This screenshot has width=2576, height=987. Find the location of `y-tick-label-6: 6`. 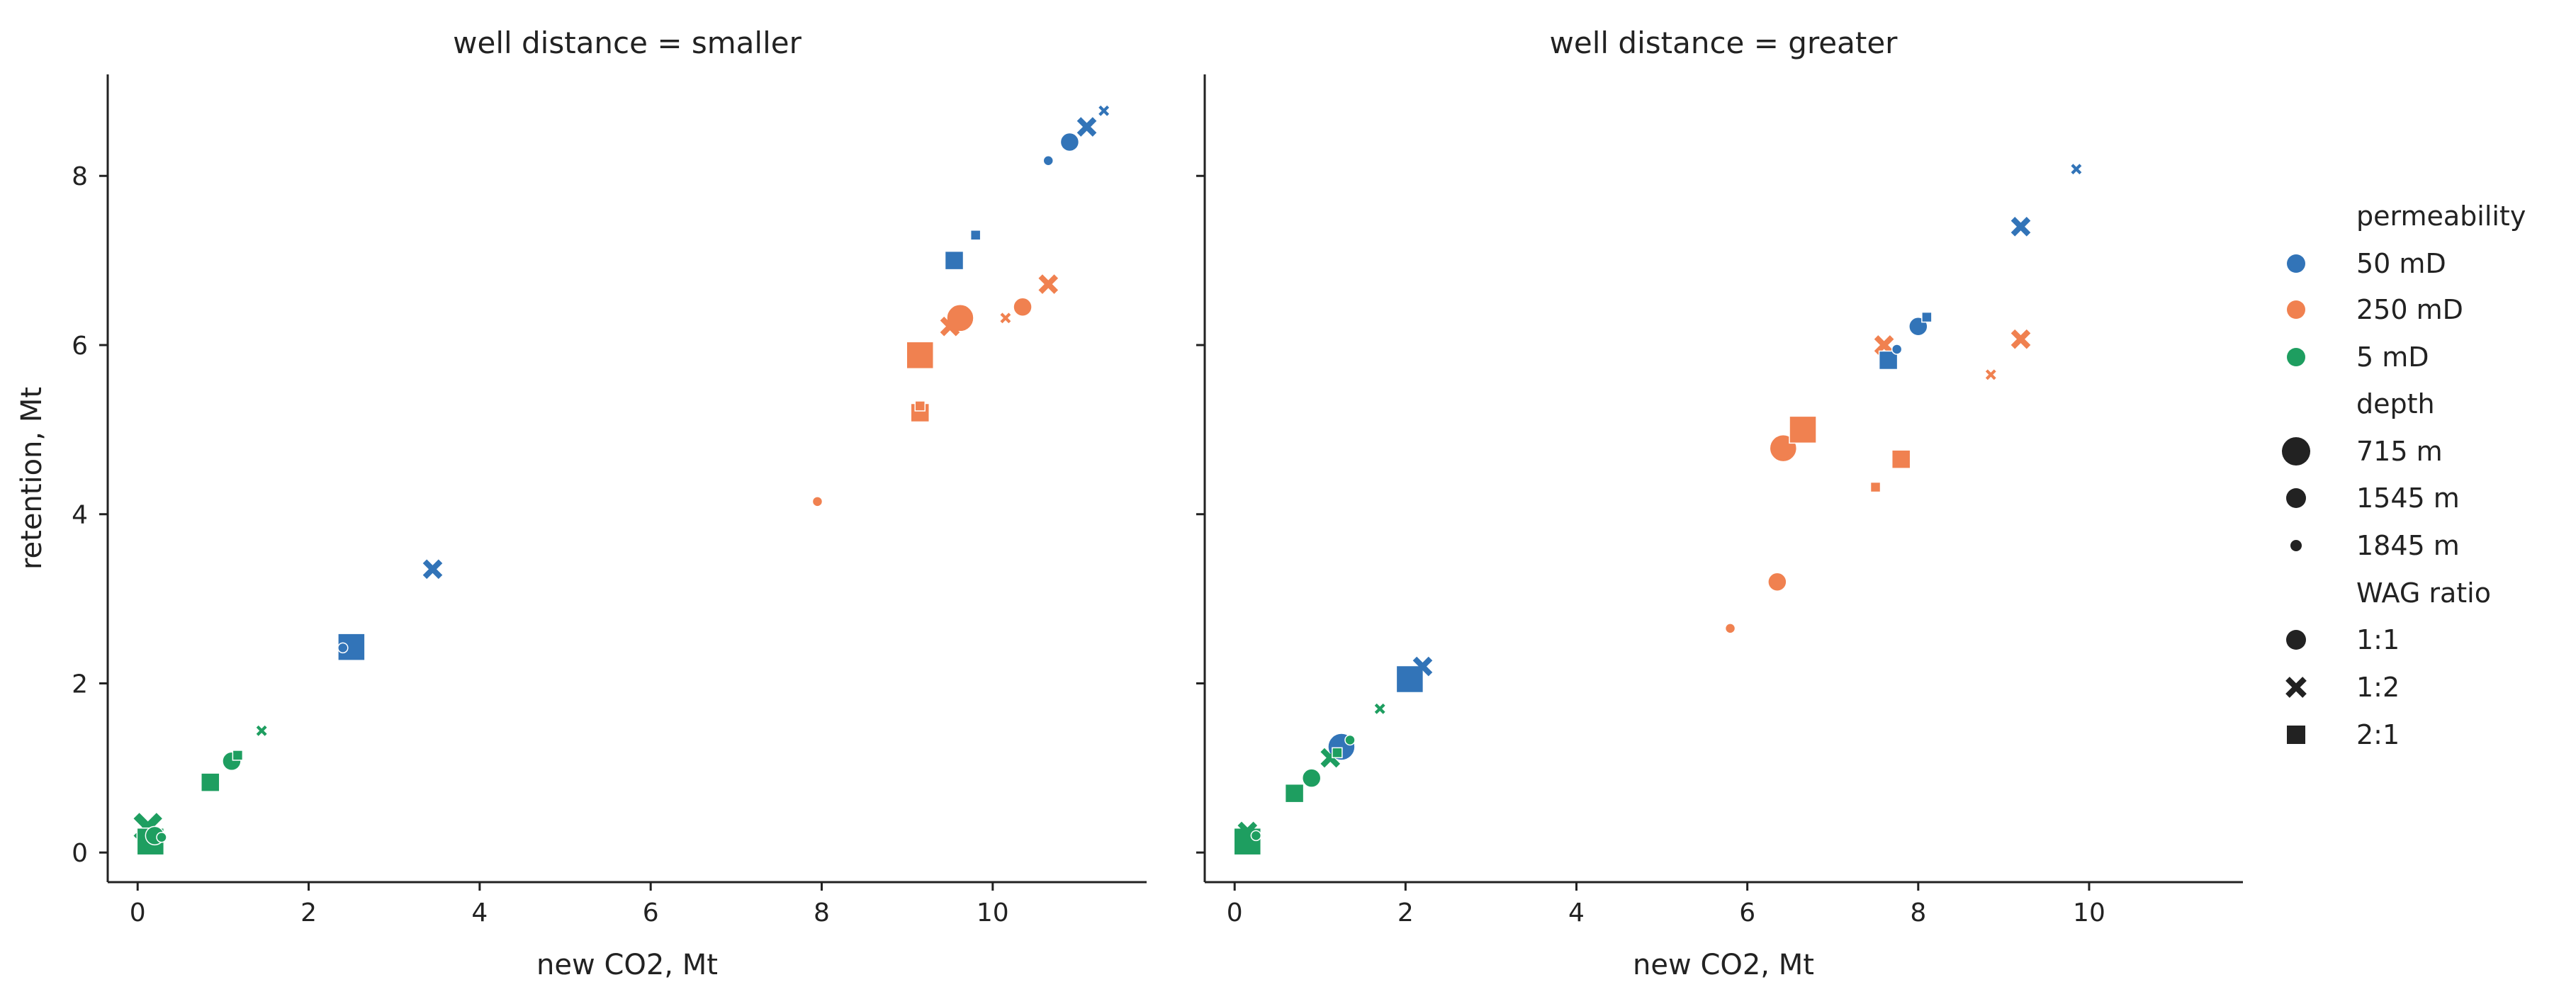

y-tick-label-6: 6 is located at coordinates (80, 346).